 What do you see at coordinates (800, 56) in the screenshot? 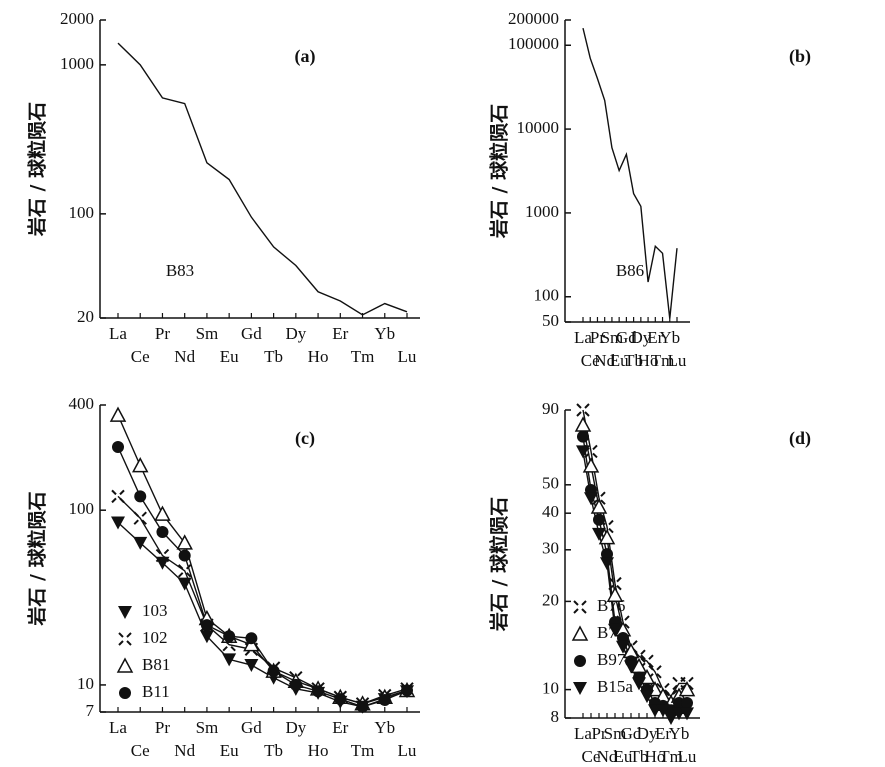
I see `chart-title: (b)` at bounding box center [800, 56].